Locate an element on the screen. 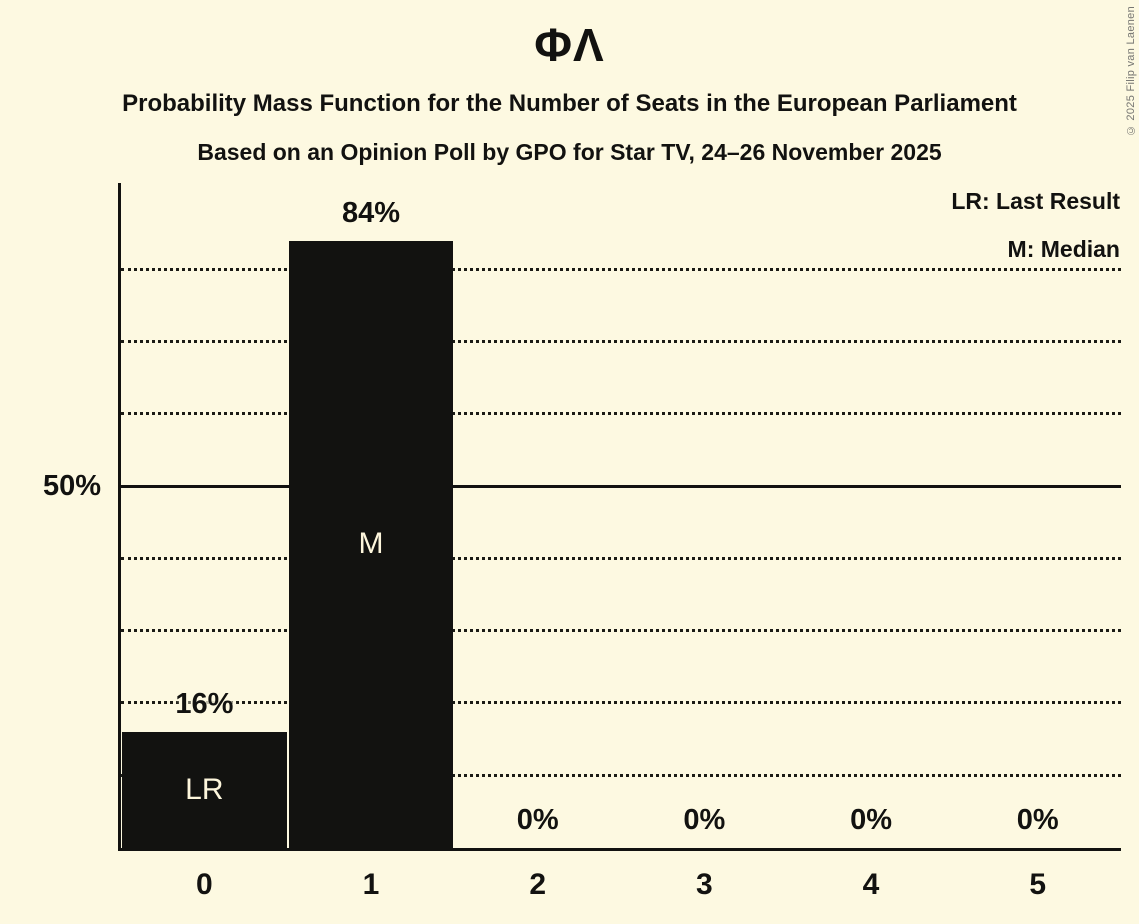 The image size is (1139, 924). bar-seats-0: LR is located at coordinates (204, 790).